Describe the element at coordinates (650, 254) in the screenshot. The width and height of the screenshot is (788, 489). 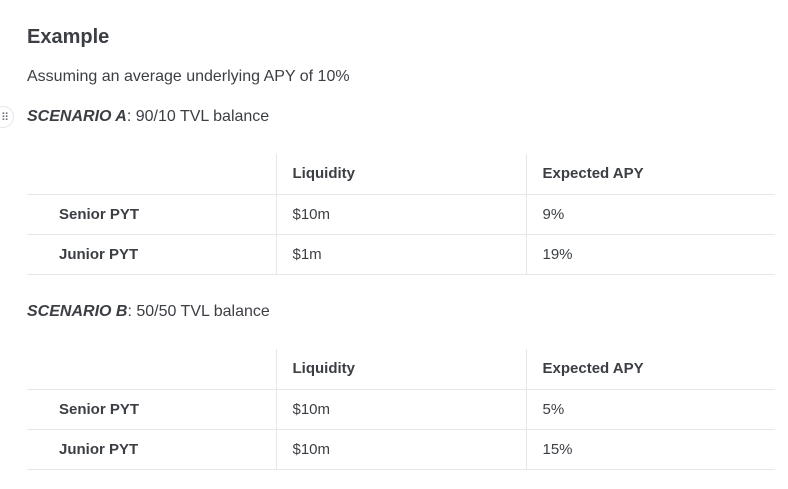
I see `apy-cell: 19%` at that location.